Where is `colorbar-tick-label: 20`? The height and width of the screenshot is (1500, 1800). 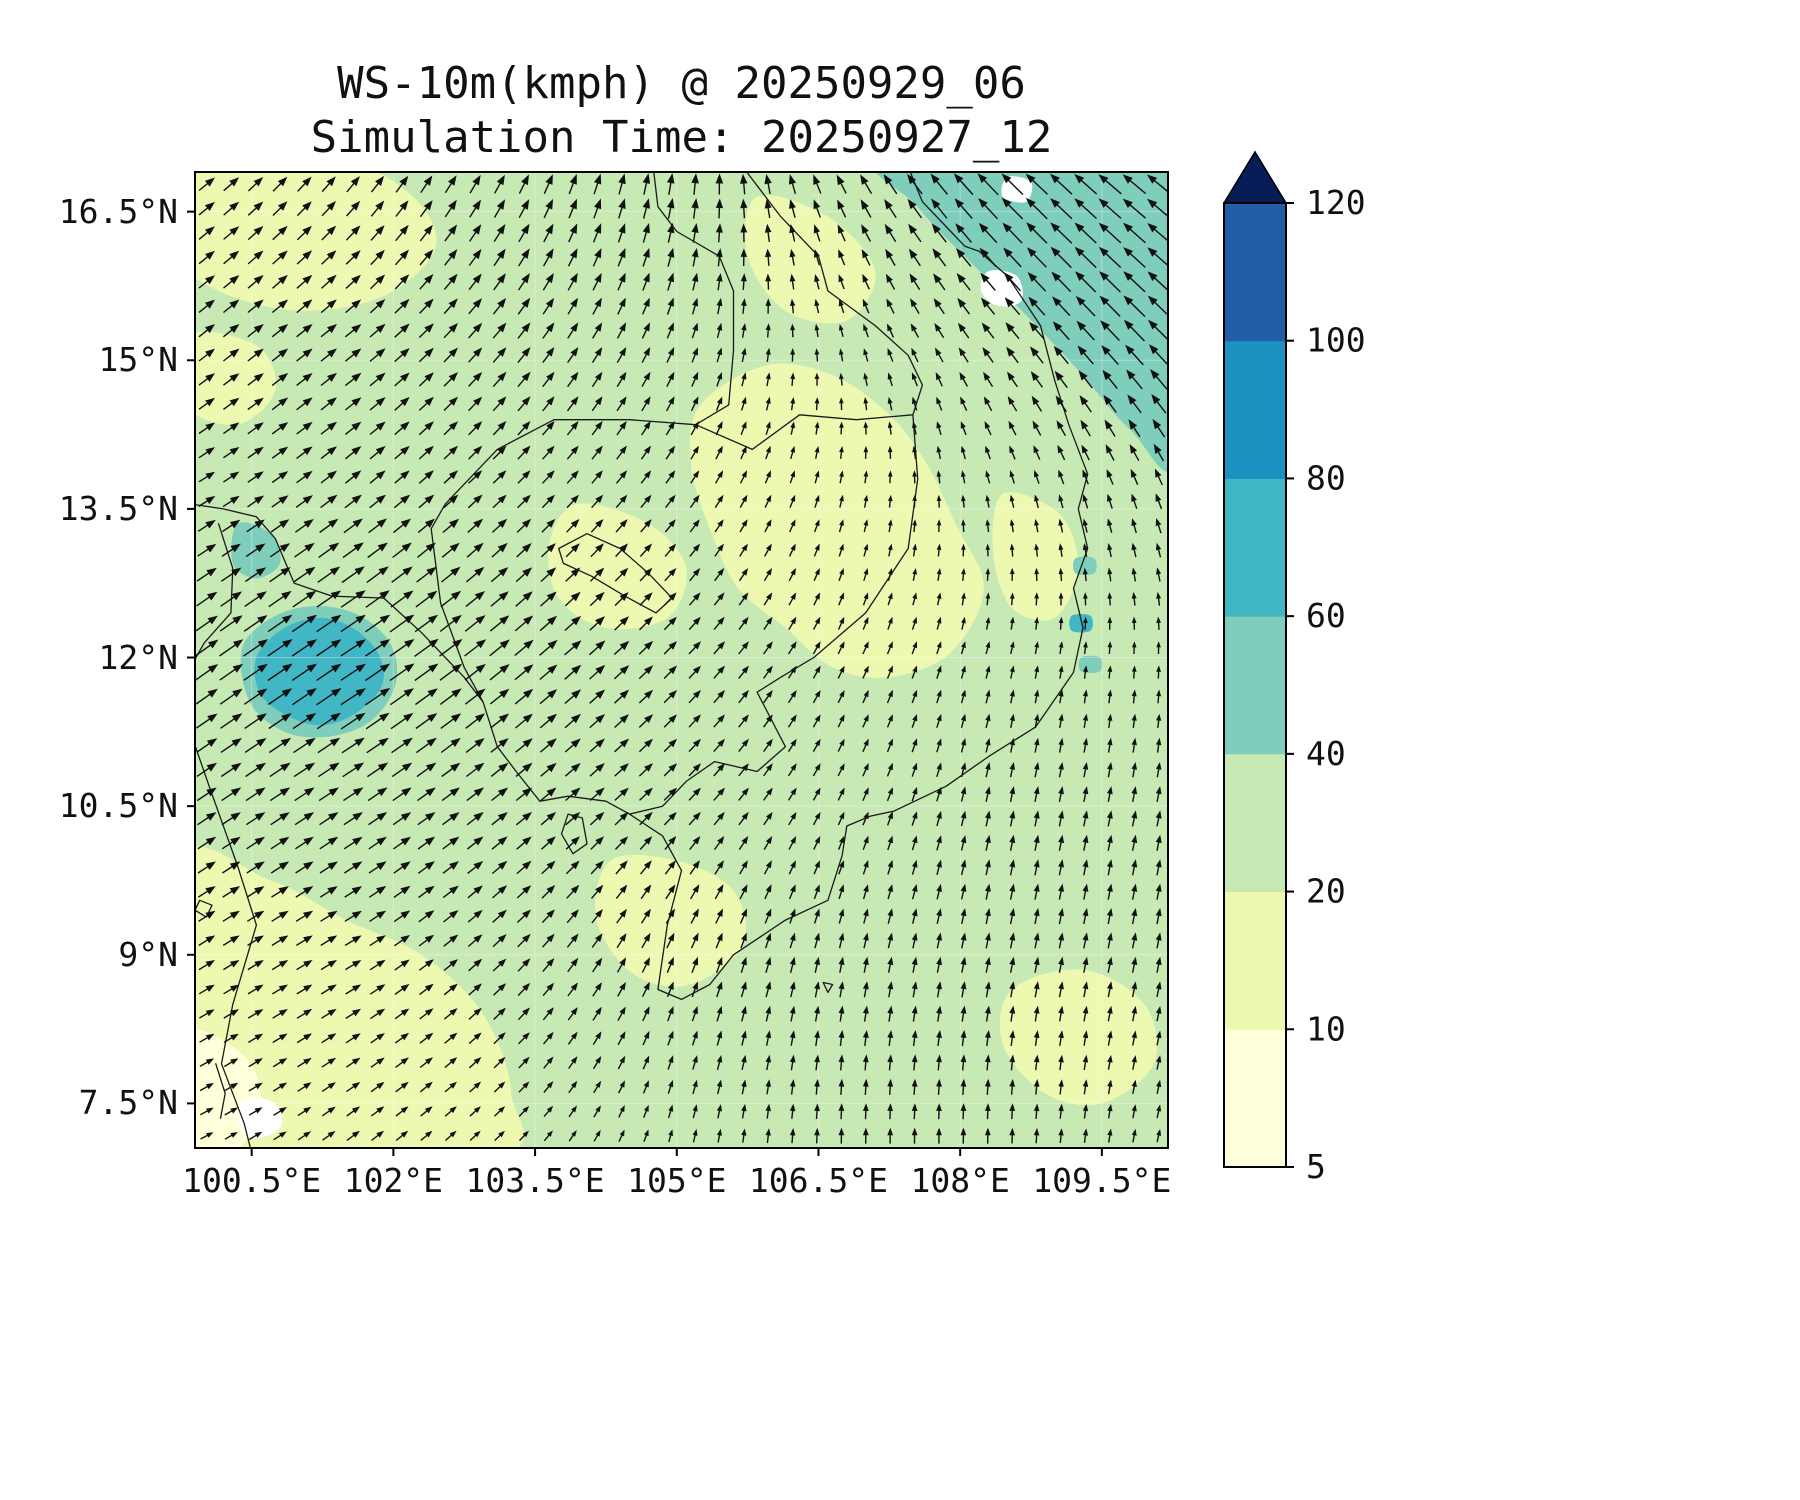
colorbar-tick-label: 20 is located at coordinates (1326, 891).